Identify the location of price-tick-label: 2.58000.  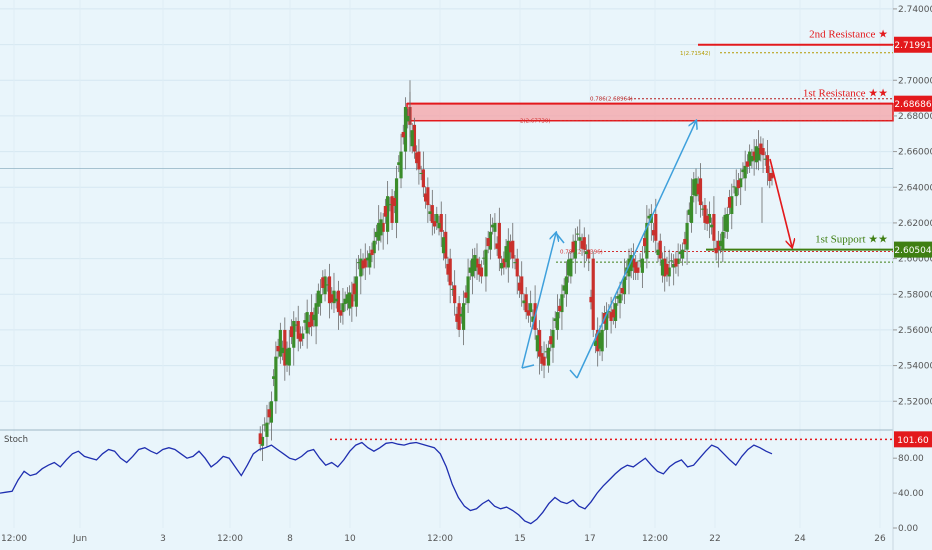
(915, 295).